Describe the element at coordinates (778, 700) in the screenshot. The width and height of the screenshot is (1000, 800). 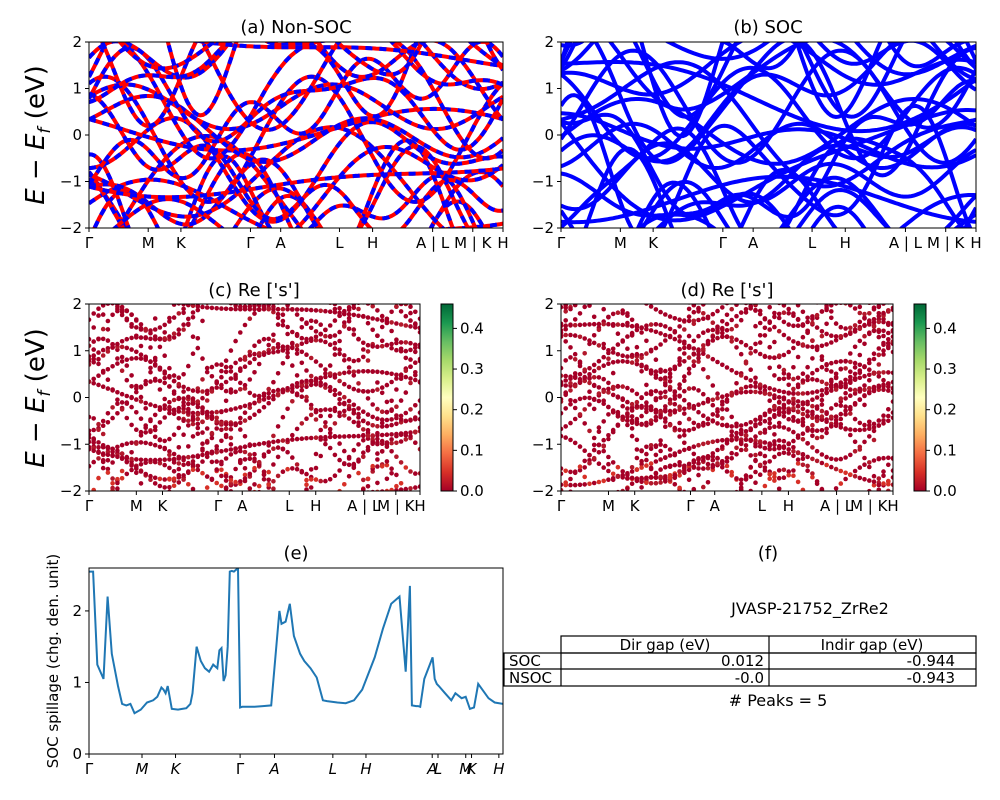
I see `peaks-count: # Peaks = 5` at that location.